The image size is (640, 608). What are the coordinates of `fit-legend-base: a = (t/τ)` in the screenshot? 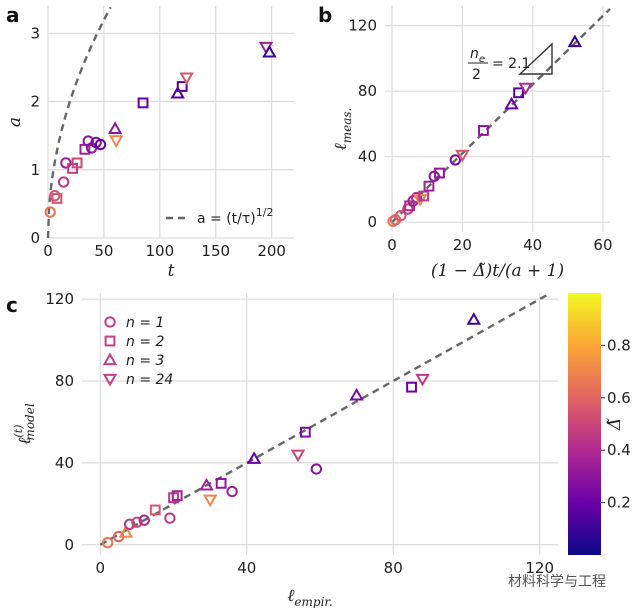 It's located at (226, 219).